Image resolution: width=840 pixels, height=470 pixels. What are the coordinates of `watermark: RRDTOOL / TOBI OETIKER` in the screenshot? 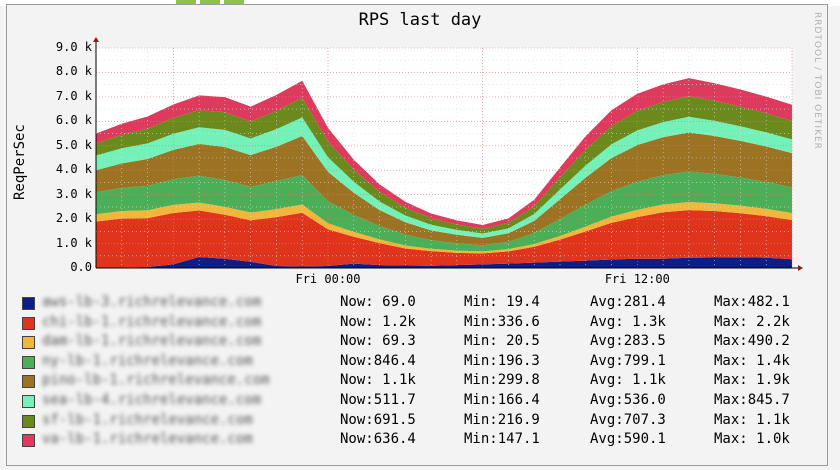 It's located at (821, 112).